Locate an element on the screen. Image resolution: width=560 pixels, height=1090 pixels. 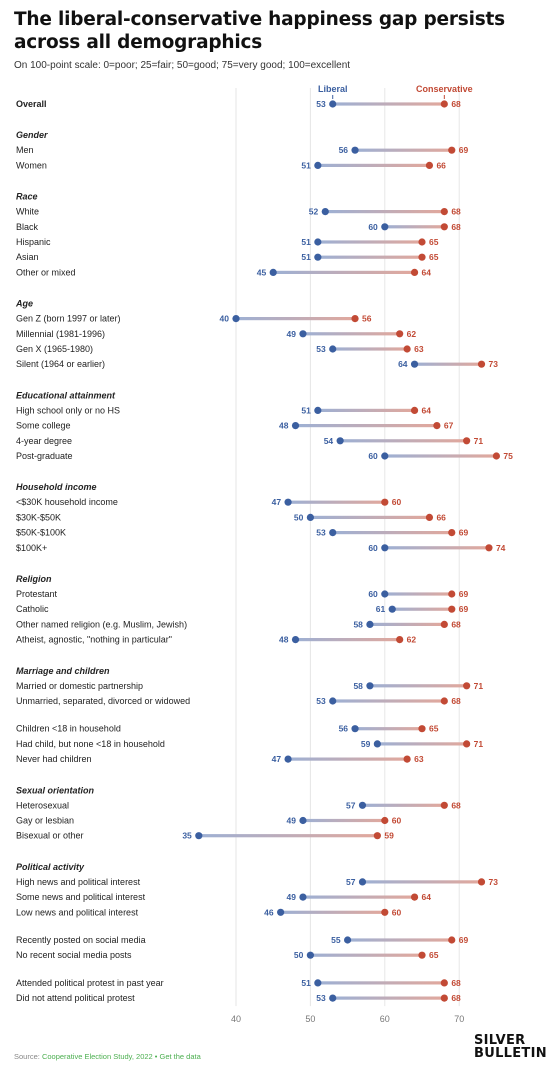
row-label: Never had children is located at coordinates (54, 759).